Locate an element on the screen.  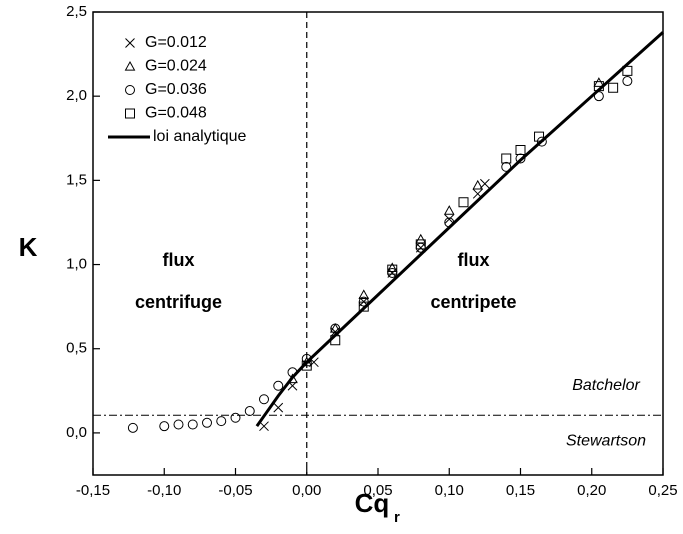
x-tick-label: 0,20 is located at coordinates (591, 490).